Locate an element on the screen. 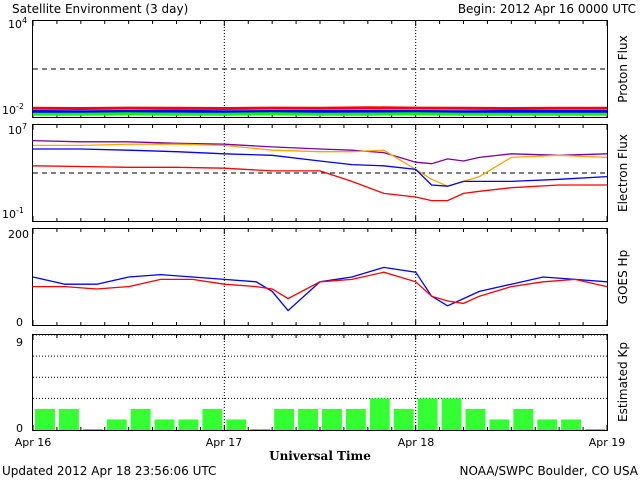 The height and width of the screenshot is (480, 640). x-axis-label: Universal Time is located at coordinates (320, 456).